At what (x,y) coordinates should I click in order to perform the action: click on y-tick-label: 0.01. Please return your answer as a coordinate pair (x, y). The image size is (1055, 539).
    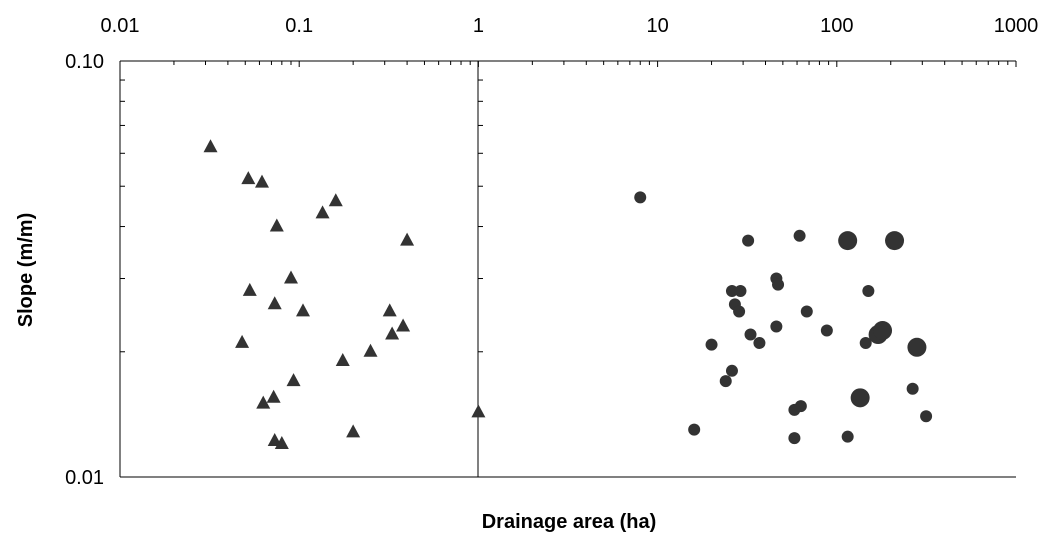
    Looking at the image, I should click on (84, 478).